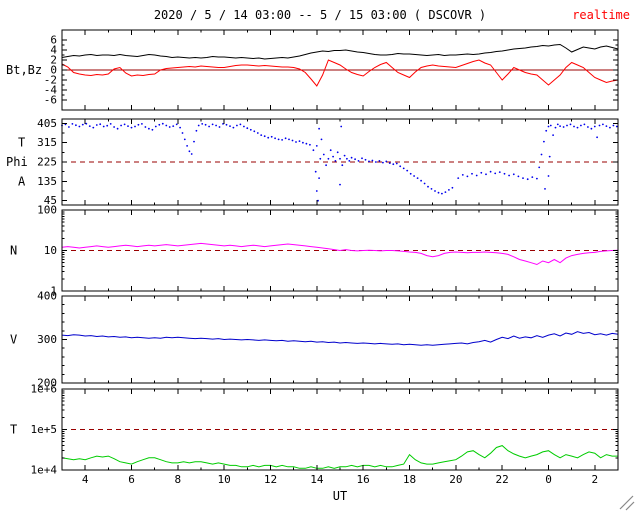 Image resolution: width=640 pixels, height=512 pixels. I want to click on frame-density, so click(340, 250).